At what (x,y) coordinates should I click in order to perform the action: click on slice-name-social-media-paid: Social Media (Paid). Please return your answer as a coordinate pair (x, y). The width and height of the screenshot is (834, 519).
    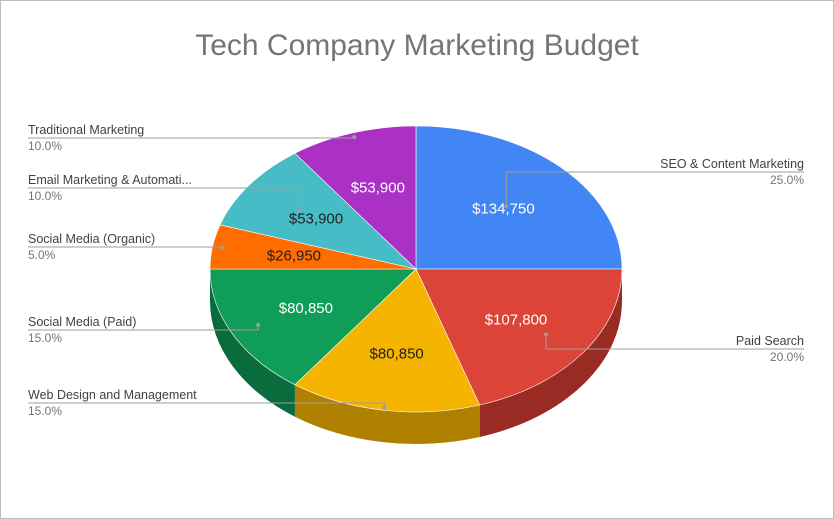
    Looking at the image, I should click on (82, 322).